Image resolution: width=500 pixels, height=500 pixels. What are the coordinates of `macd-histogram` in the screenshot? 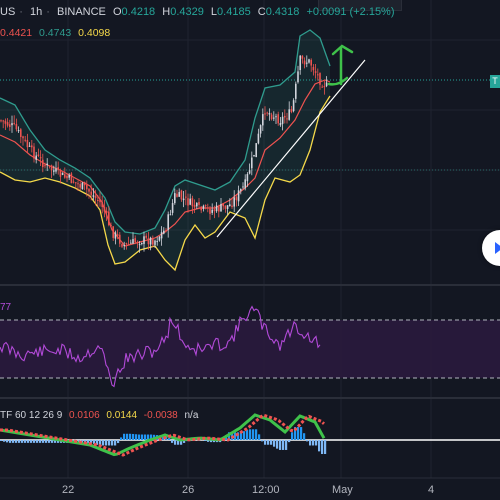 It's located at (163, 440).